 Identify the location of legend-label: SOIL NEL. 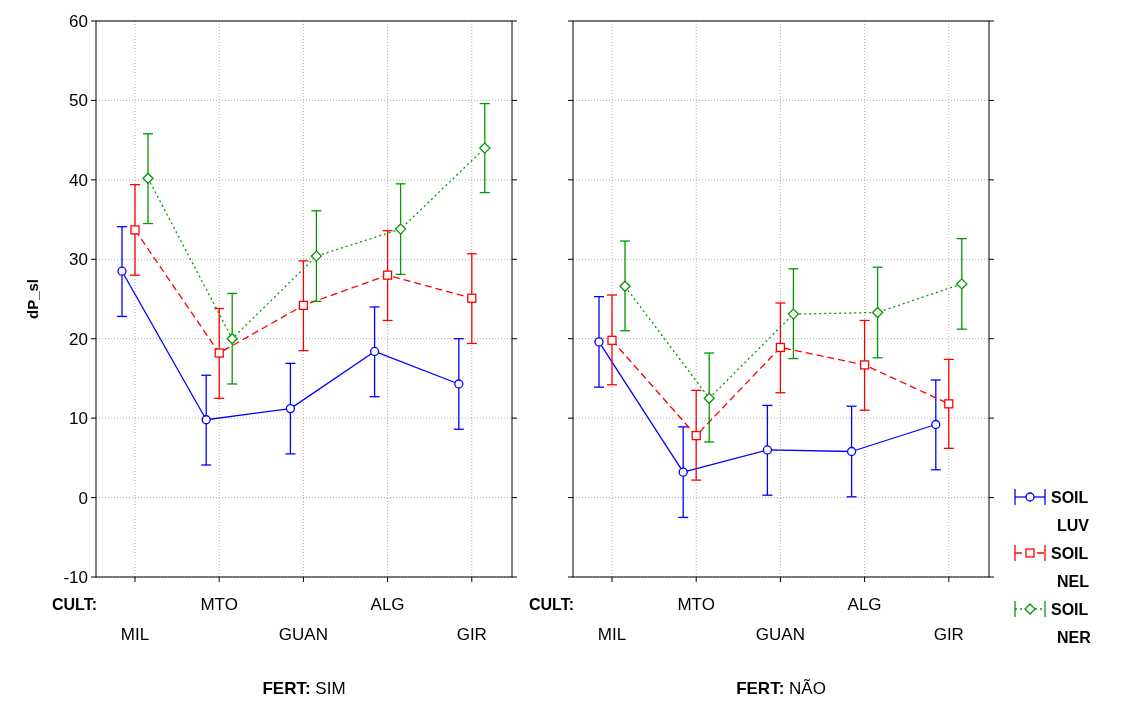
(1070, 567).